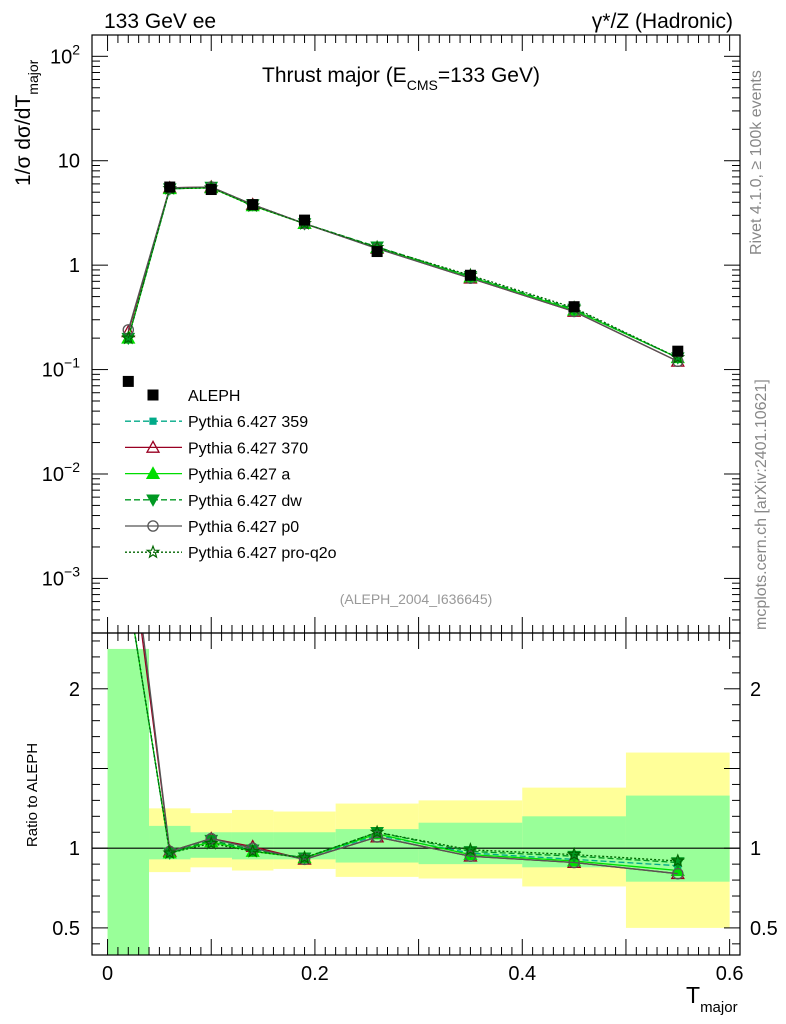 This screenshot has height=1024, width=786. Describe the element at coordinates (23, 140) in the screenshot. I see `y-label-main: 1/σ dσ/dT` at that location.